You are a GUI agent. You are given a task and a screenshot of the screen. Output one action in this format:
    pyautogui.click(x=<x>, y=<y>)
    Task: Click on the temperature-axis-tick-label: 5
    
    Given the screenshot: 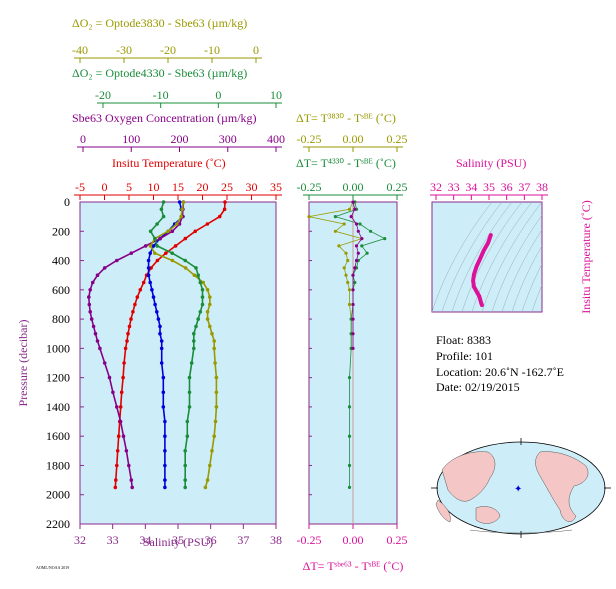 What is the action you would take?
    pyautogui.click(x=129, y=187)
    